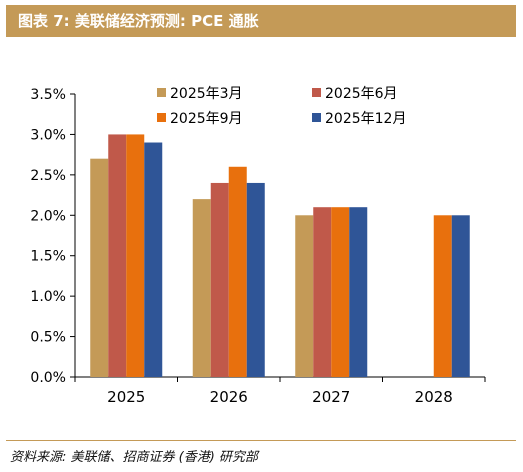 The image size is (523, 472). What do you see at coordinates (48, 297) in the screenshot?
I see `y-tick-label: 1.0%` at bounding box center [48, 297].